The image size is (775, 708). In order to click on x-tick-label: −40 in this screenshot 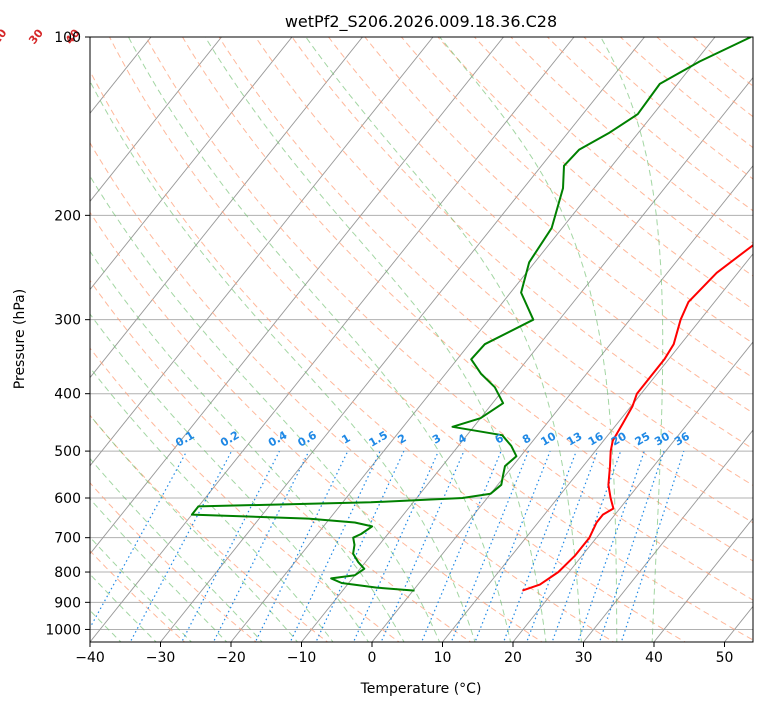, I will do `click(90, 658)`.